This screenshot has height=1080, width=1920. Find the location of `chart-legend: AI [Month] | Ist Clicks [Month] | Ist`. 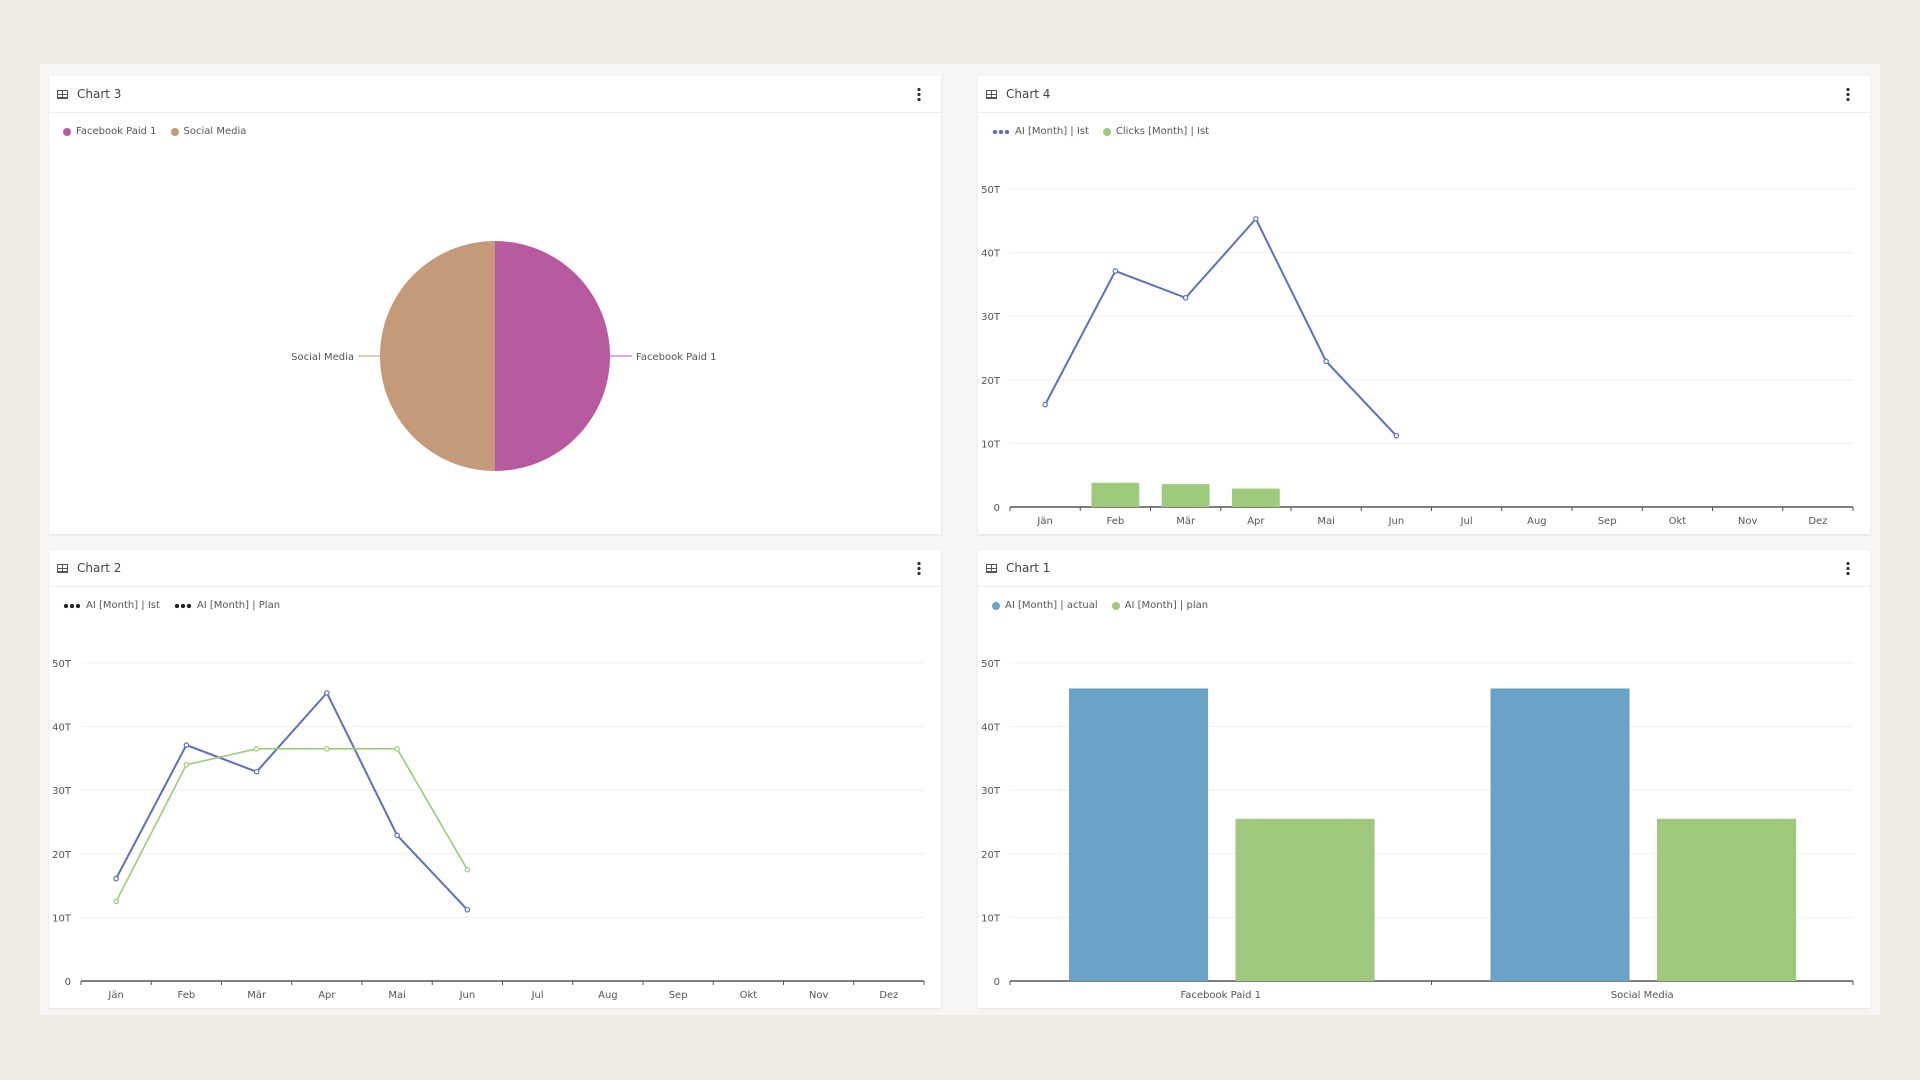

chart-legend: AI [Month] | Ist Clicks [Month] | Ist is located at coordinates (1100, 131).